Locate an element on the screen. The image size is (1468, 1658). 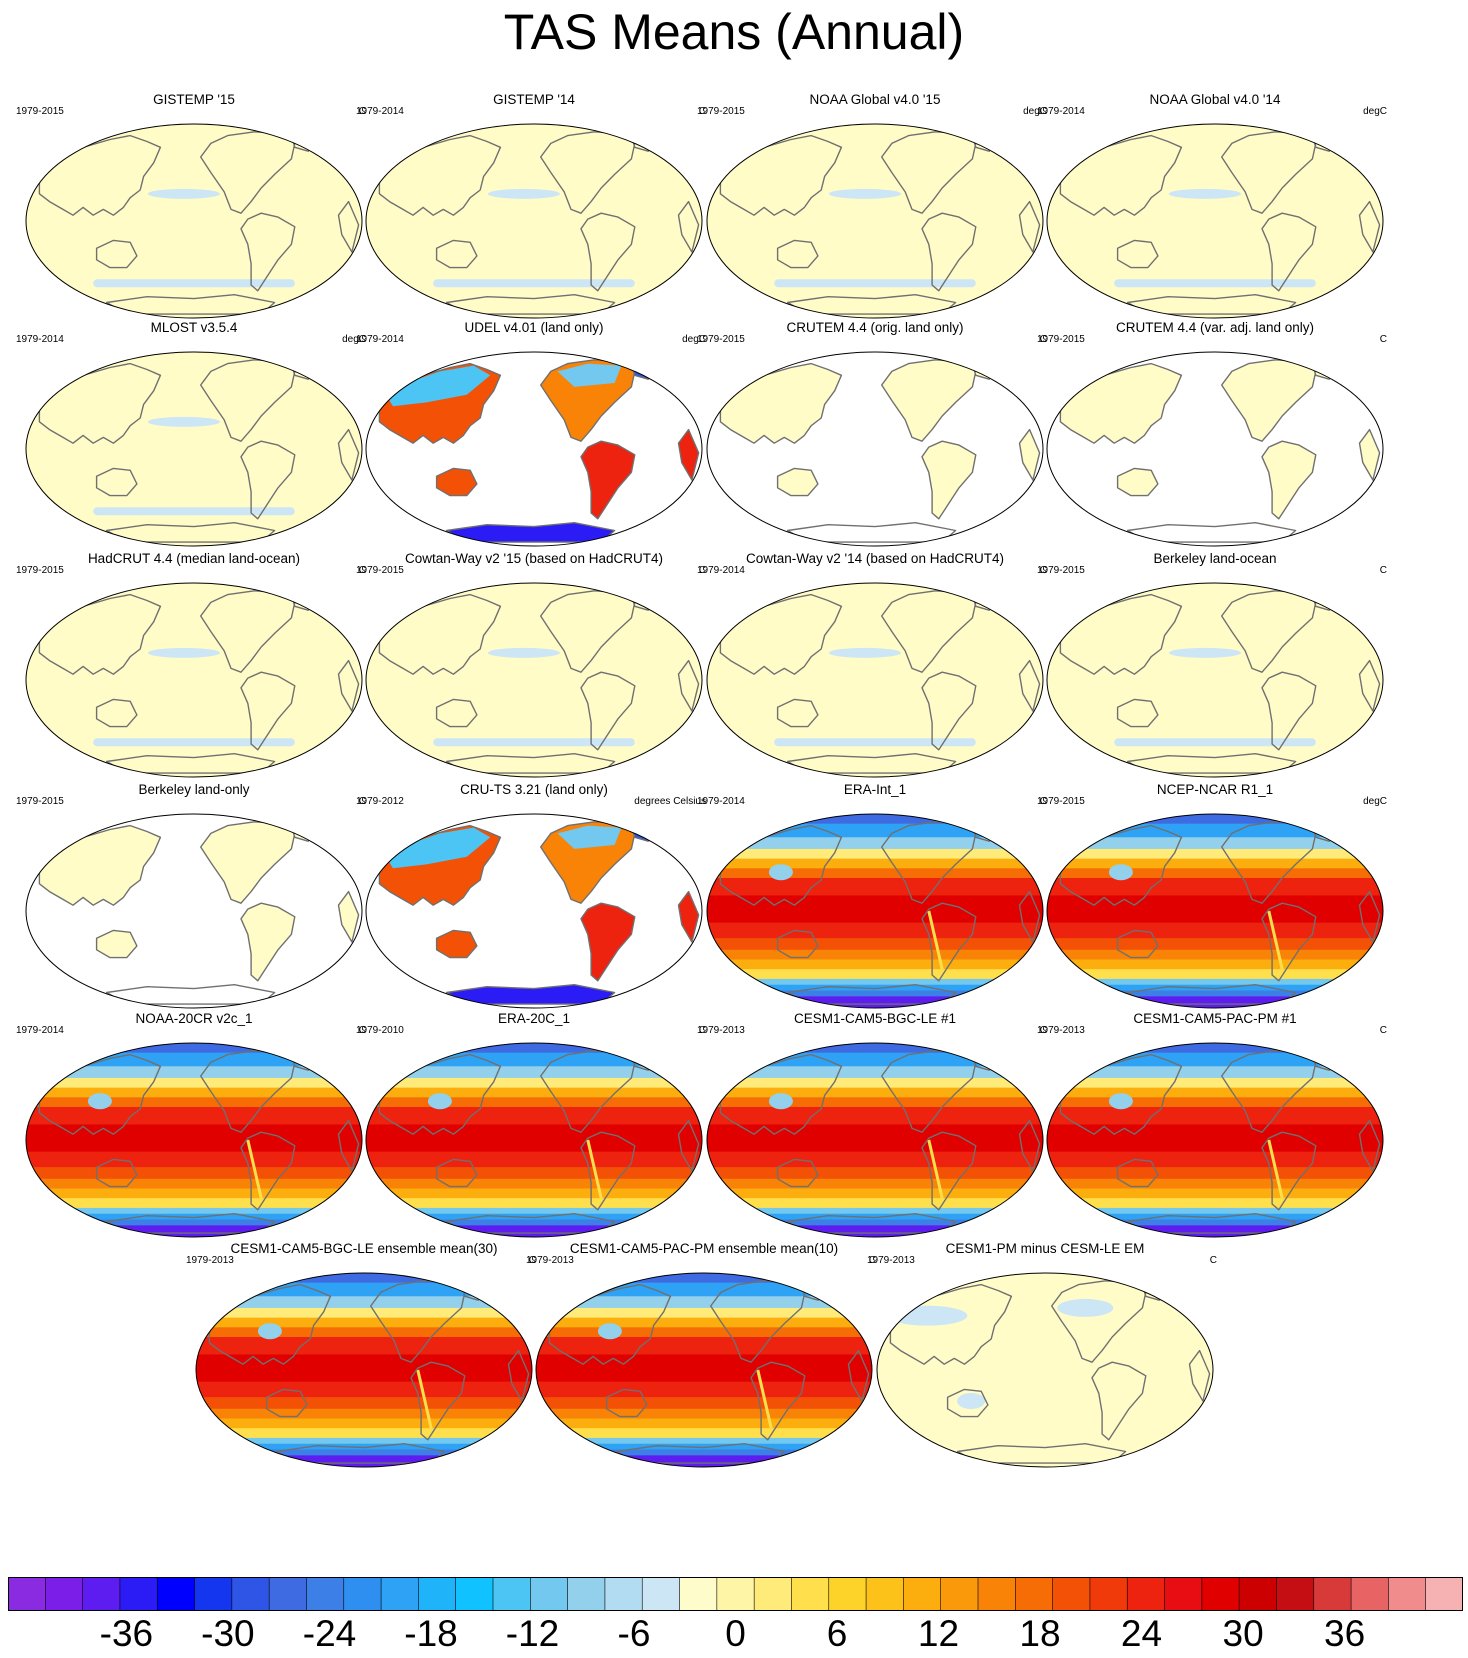
panel-title: ERA-Int_1 is located at coordinates (875, 789).